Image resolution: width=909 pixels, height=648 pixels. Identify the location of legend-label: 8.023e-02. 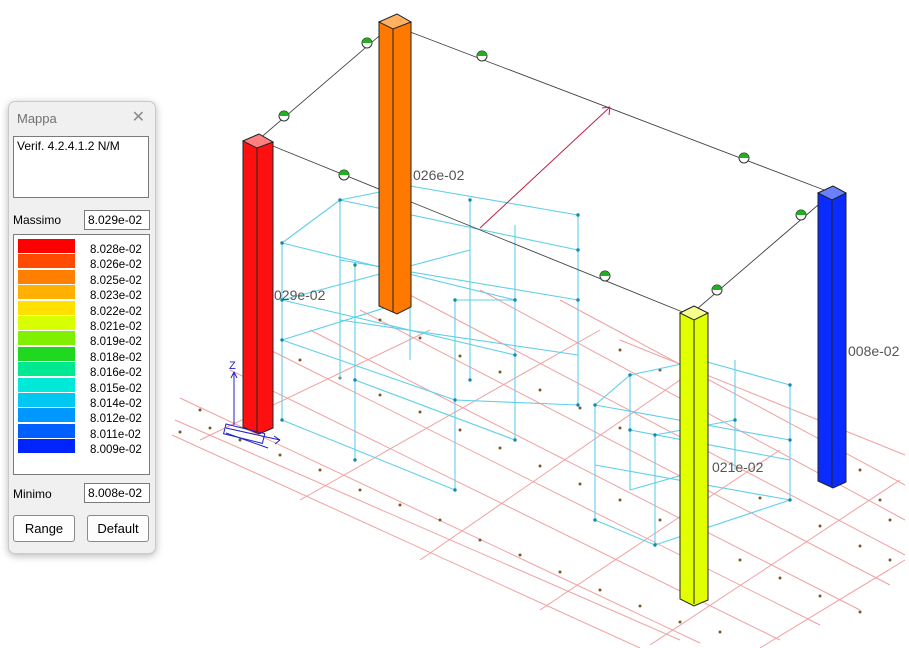
(116, 296).